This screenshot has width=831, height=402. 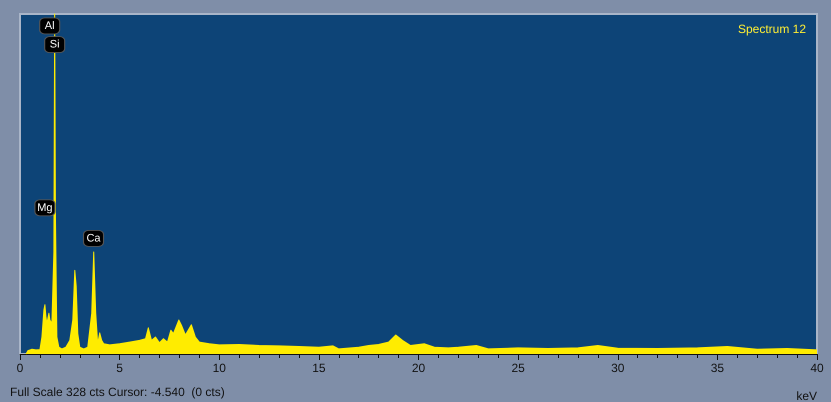 What do you see at coordinates (817, 368) in the screenshot?
I see `x-tick-label: 40` at bounding box center [817, 368].